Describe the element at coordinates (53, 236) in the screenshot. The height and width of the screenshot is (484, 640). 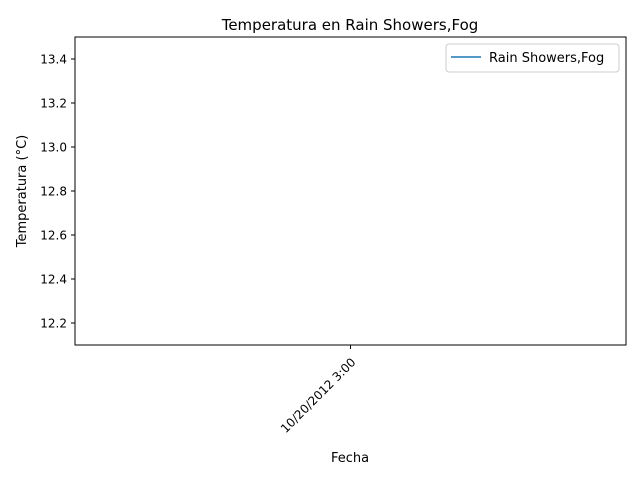
I see `y-tick-label: 12.6` at that location.